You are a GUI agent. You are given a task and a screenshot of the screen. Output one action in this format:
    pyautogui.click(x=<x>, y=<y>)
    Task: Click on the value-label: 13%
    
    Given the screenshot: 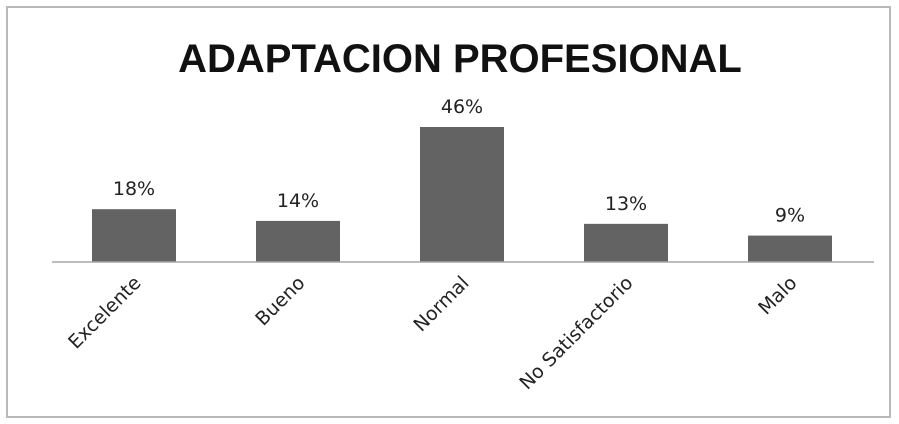 What is the action you would take?
    pyautogui.click(x=626, y=204)
    